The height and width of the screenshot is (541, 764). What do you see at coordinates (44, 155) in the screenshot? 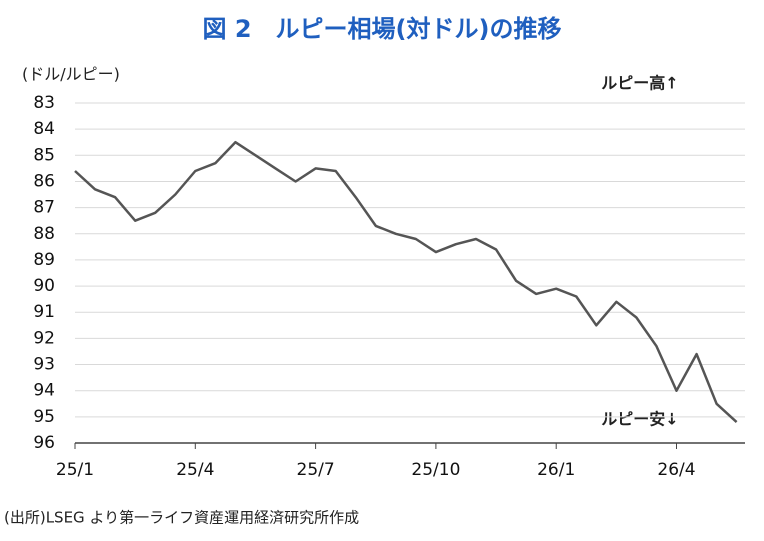
I see `y-tick-label: 85` at bounding box center [44, 155].